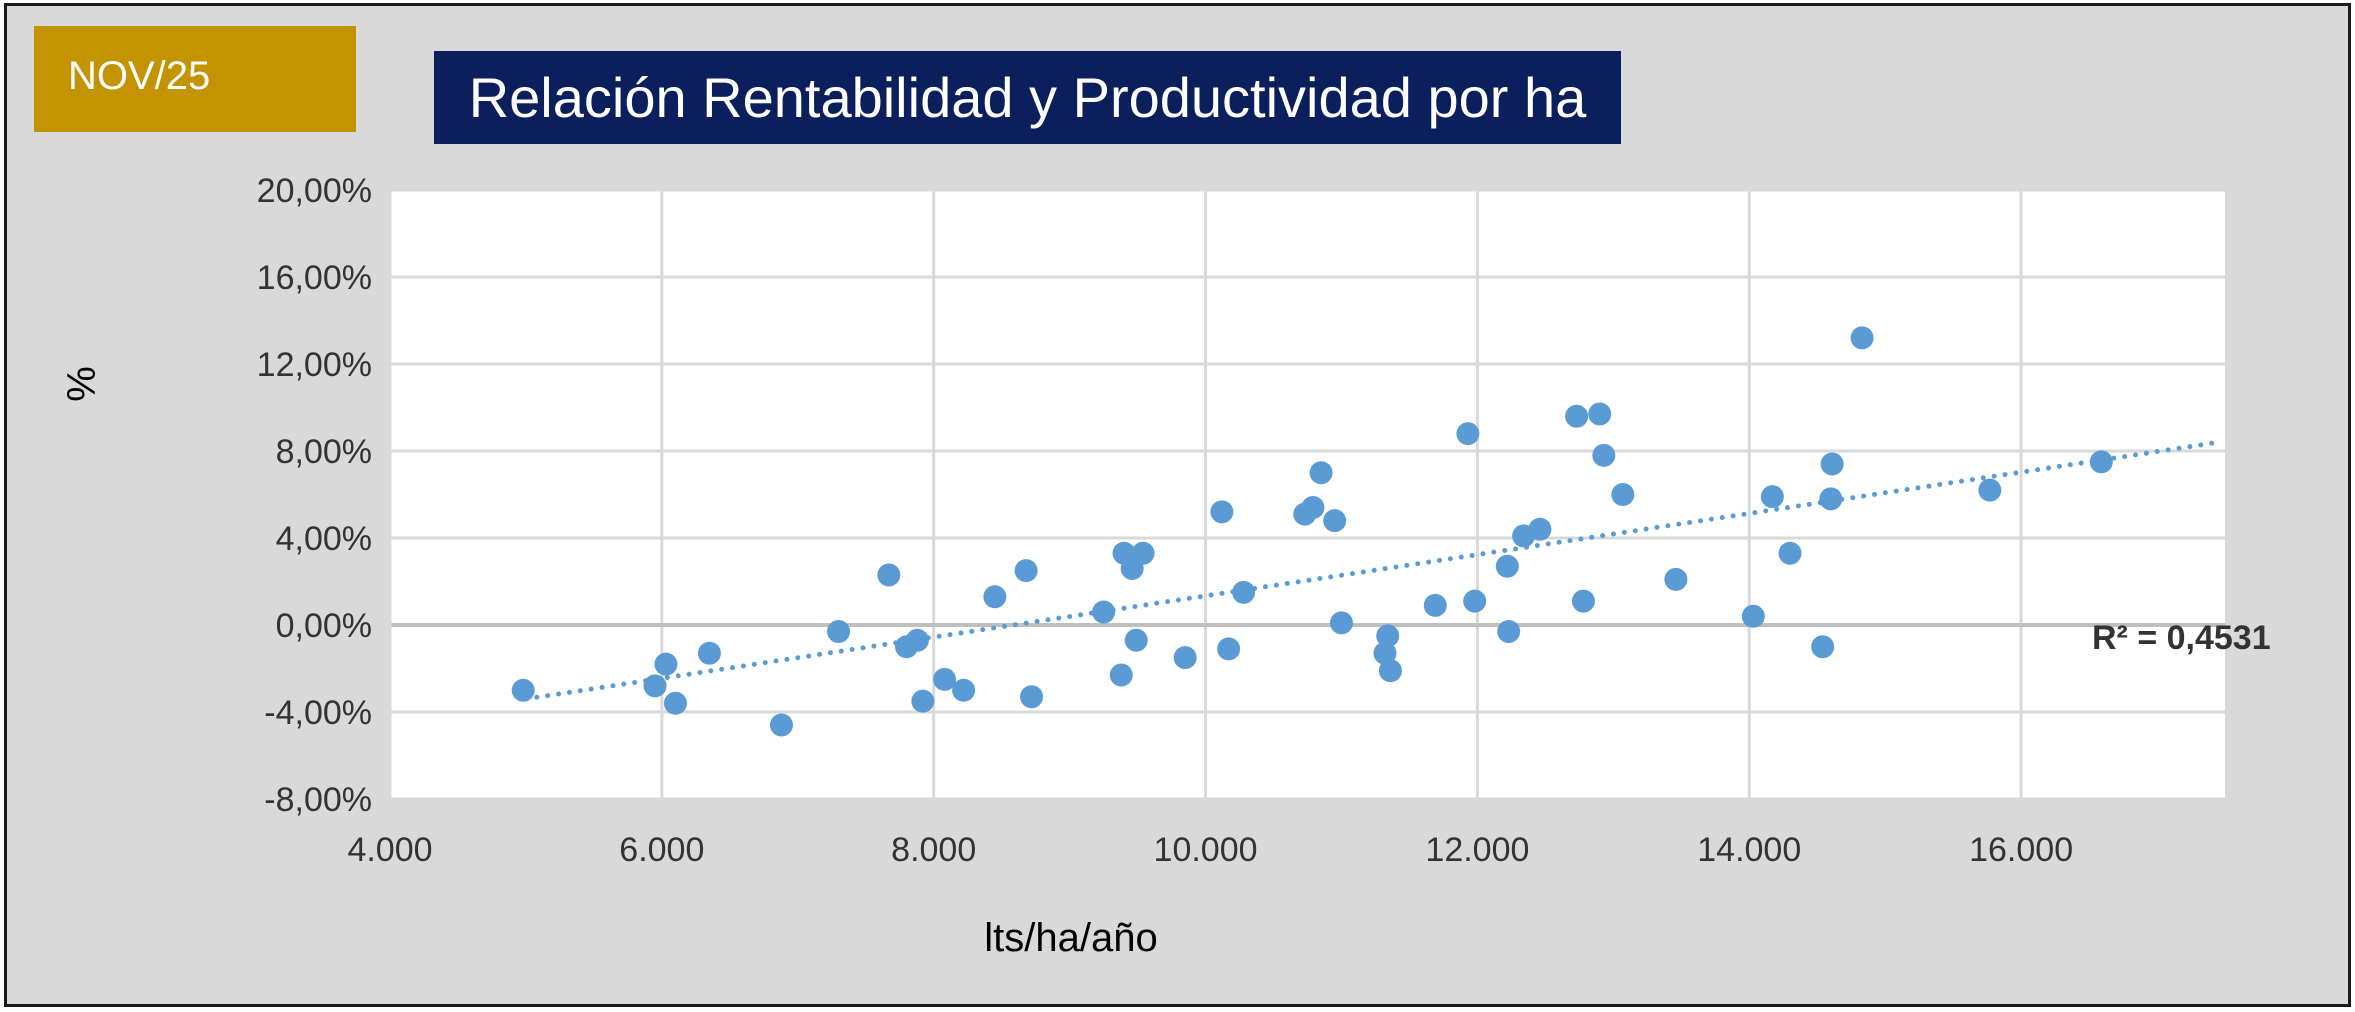 The image size is (2355, 1012). I want to click on x-tick-label: 6.000, so click(661, 850).